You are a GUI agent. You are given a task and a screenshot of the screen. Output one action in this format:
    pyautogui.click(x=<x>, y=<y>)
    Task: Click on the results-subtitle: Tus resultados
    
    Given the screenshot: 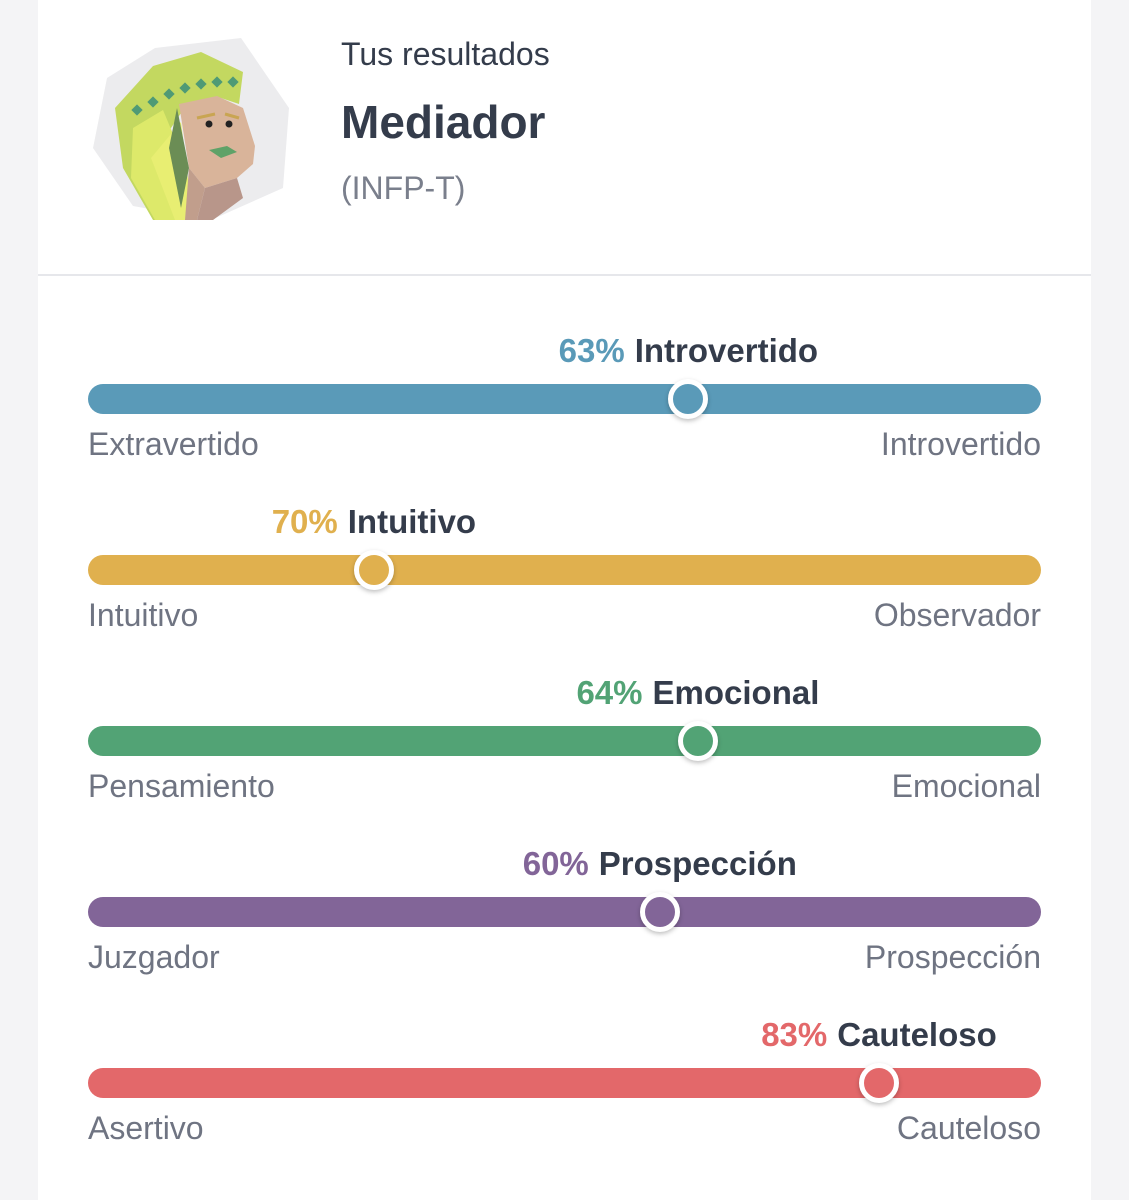 What is the action you would take?
    pyautogui.click(x=445, y=54)
    